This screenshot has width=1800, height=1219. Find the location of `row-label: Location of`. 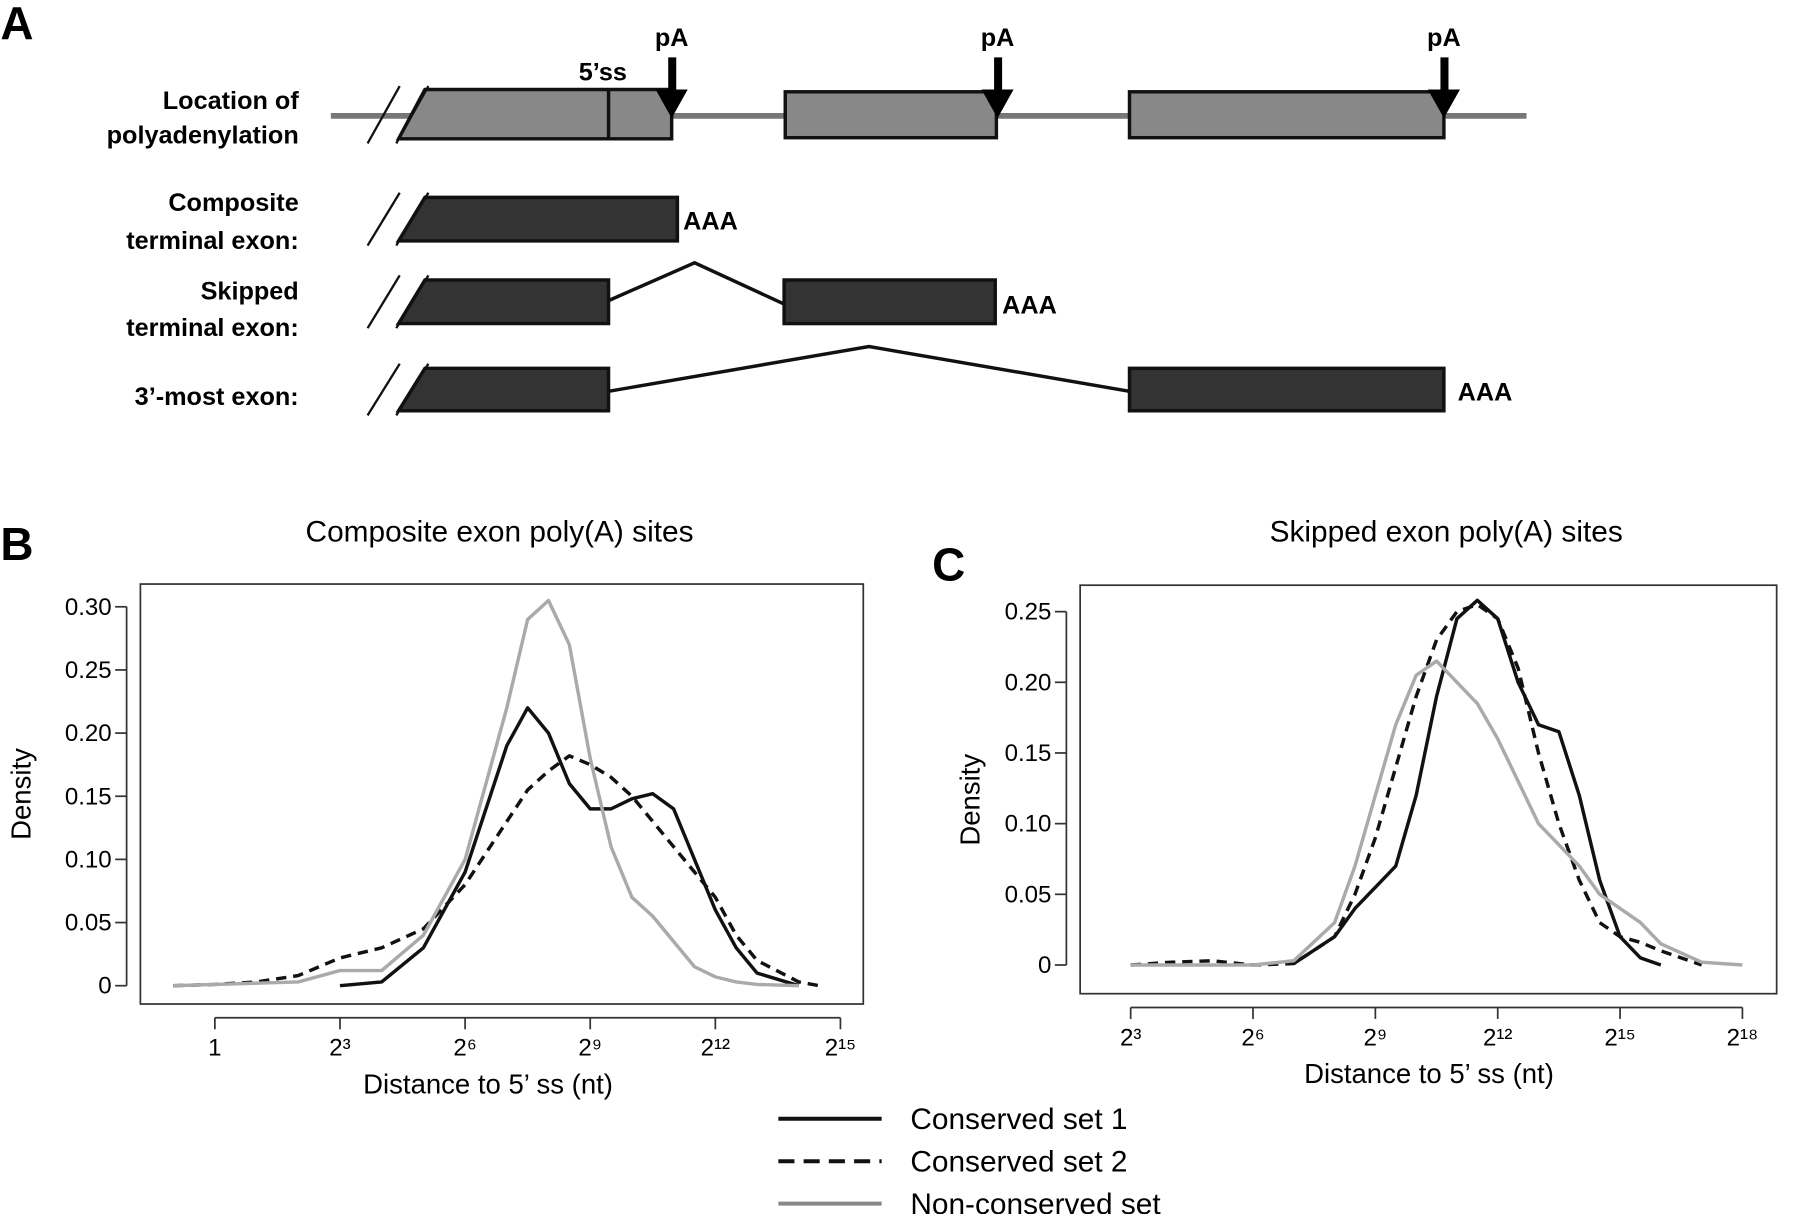

row-label: Location of is located at coordinates (231, 101).